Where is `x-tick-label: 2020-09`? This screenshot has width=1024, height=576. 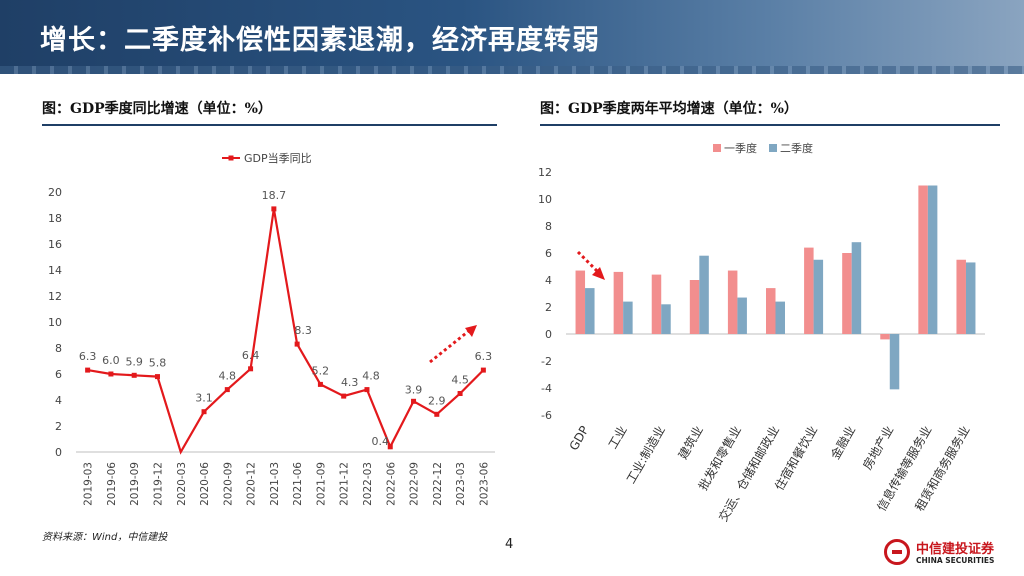 x-tick-label: 2020-09 is located at coordinates (228, 484).